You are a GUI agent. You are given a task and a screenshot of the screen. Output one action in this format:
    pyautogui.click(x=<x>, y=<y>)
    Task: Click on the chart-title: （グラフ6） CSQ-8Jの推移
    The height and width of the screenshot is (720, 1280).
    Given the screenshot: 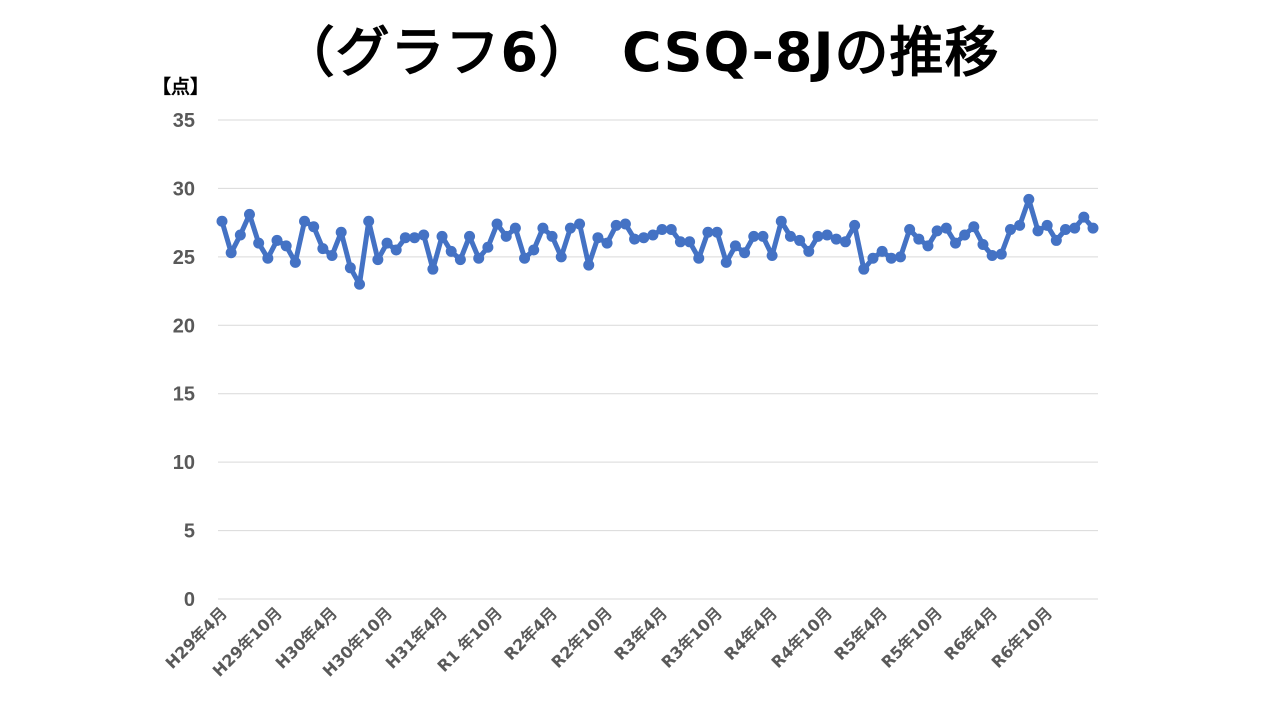 What is the action you would take?
    pyautogui.click(x=640, y=52)
    